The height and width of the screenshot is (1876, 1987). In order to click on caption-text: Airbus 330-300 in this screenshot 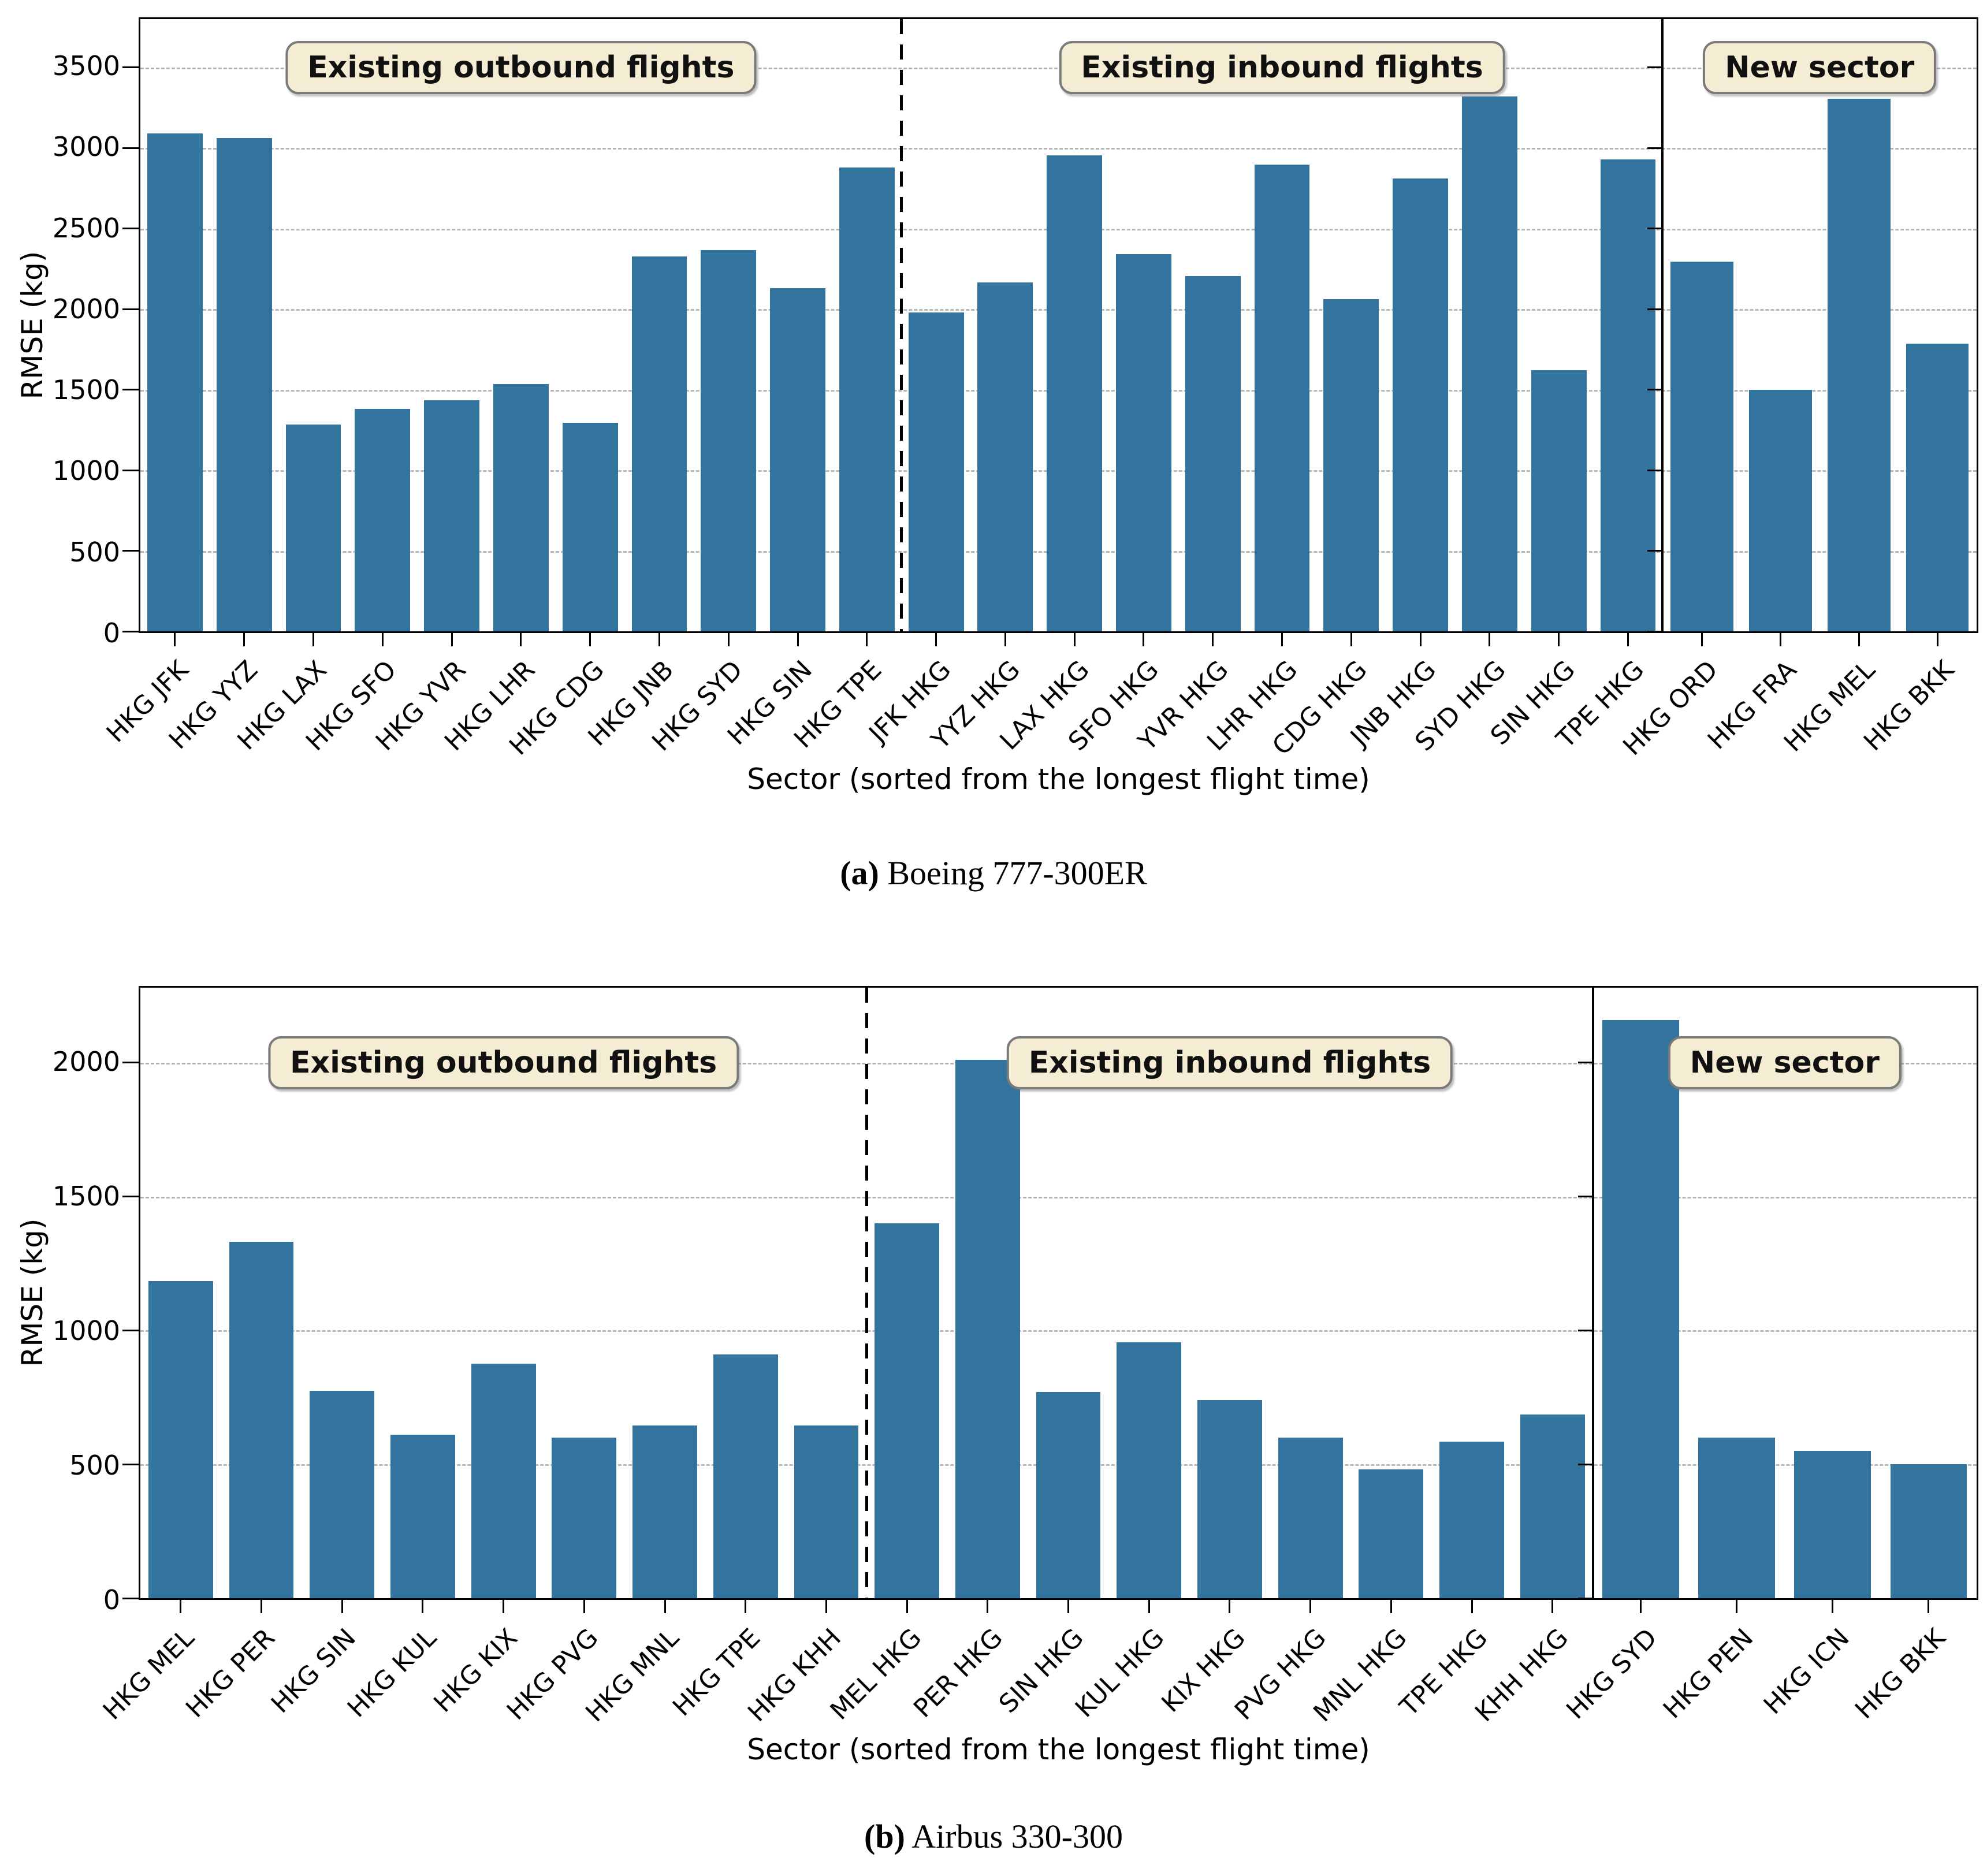, I will do `click(1017, 1836)`.